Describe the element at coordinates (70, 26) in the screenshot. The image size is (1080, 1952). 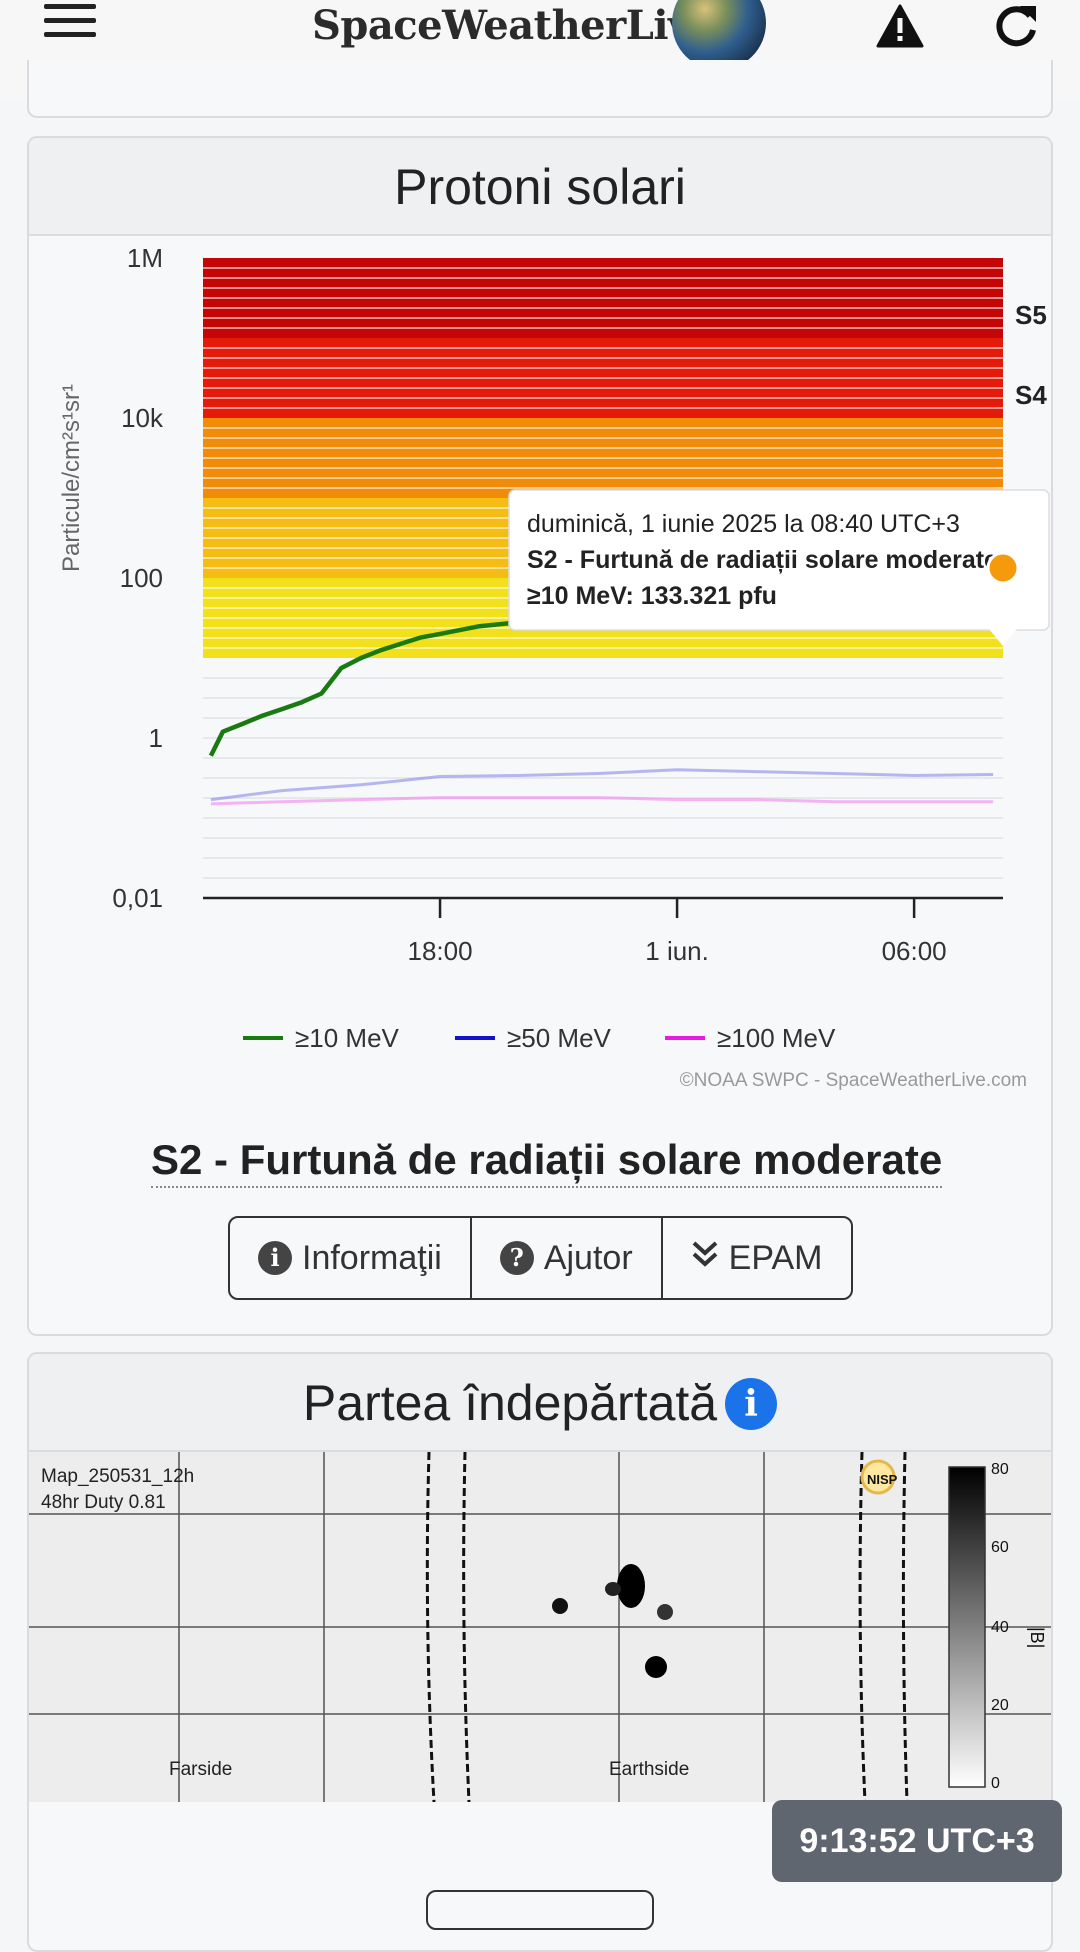
I see `hamburger-menu-icon` at that location.